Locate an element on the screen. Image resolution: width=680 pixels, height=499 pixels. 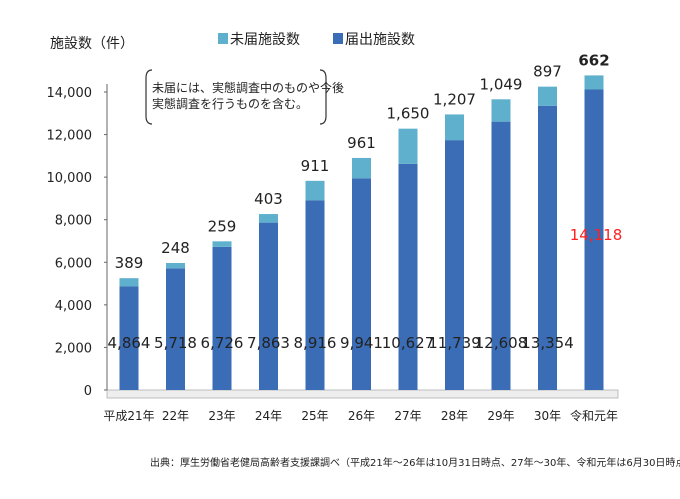
legend-swatch-reported is located at coordinates (338, 38).